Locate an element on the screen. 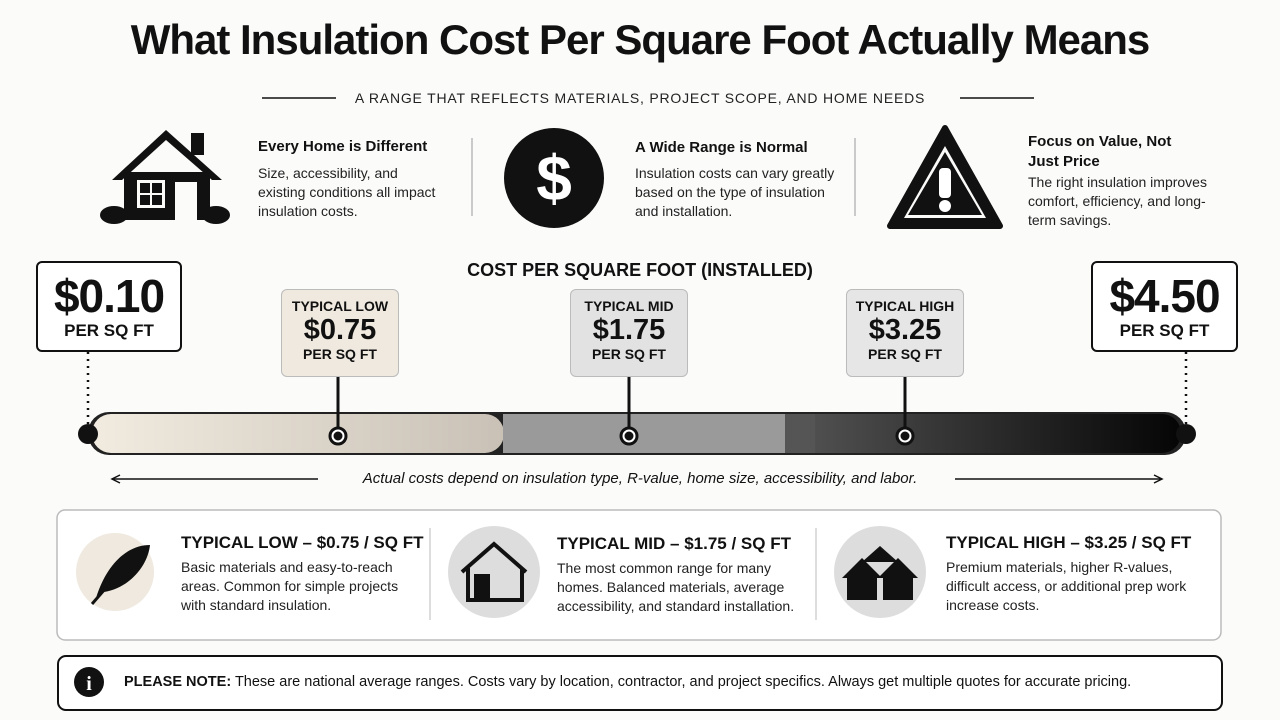 The height and width of the screenshot is (720, 1280). max-price: $4.50 is located at coordinates (1164, 296).